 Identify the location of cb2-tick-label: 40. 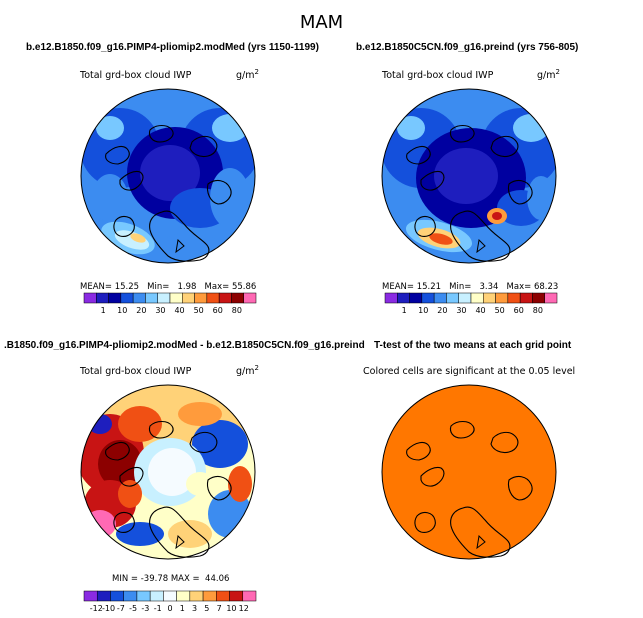
(480, 310).